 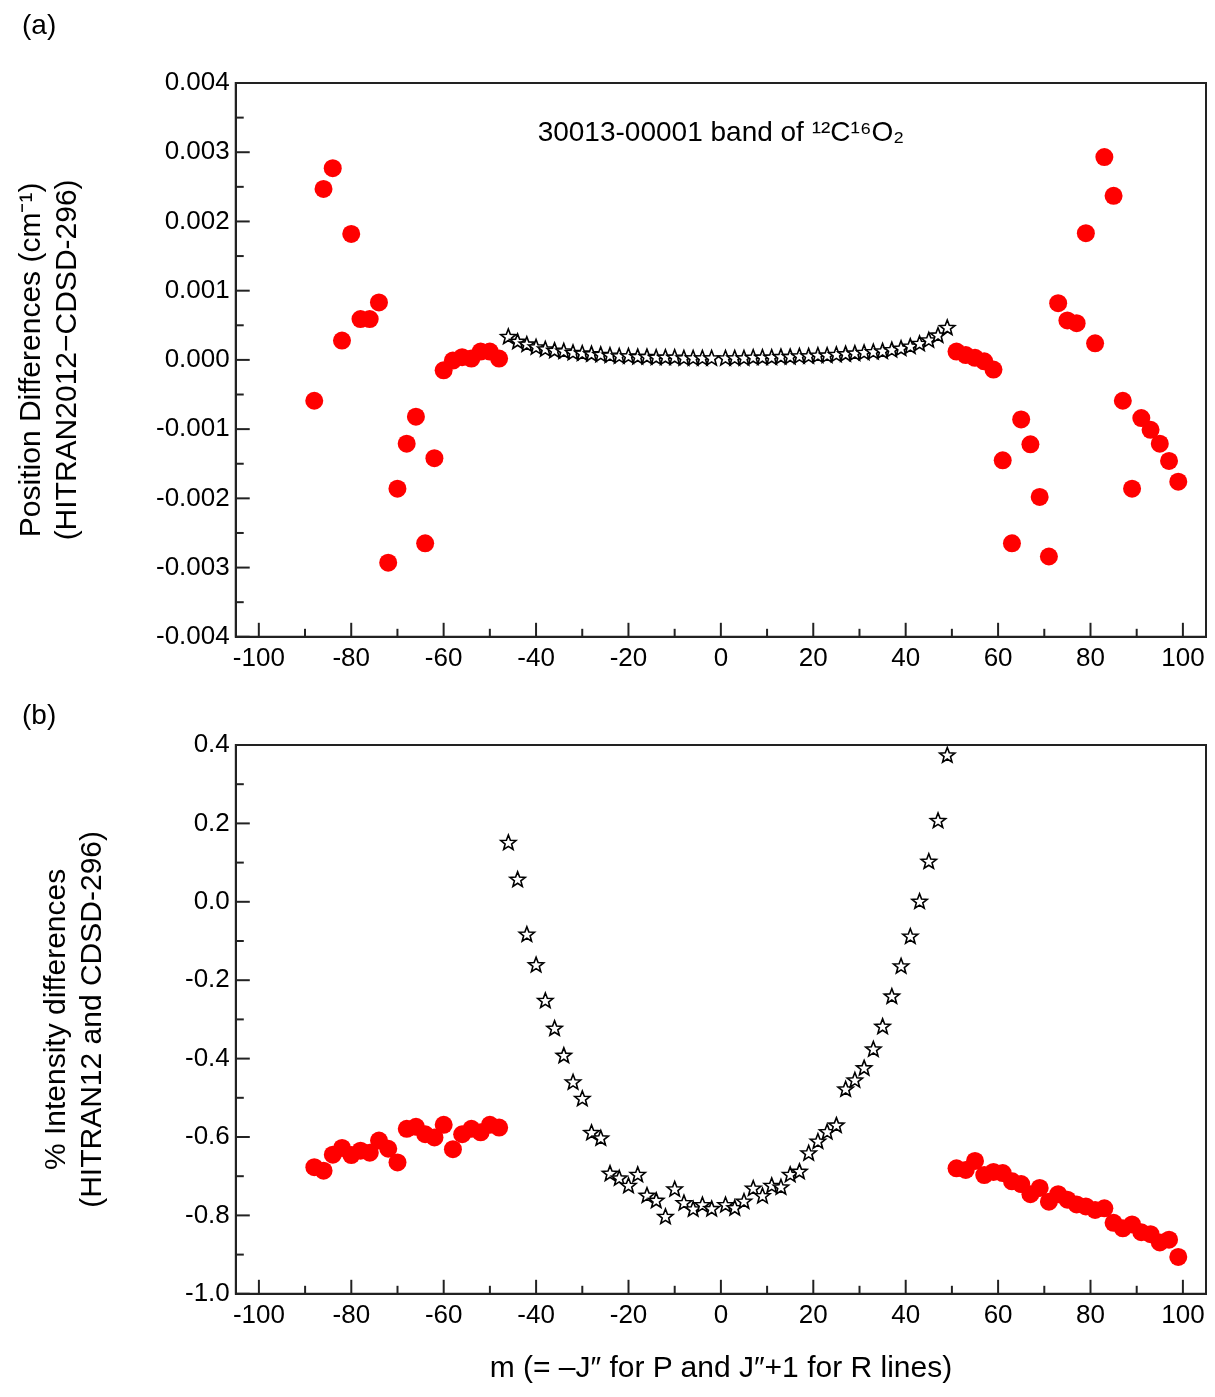 What do you see at coordinates (721, 131) in the screenshot?
I see `annotation: 30013-00001 band of ¹²C¹⁶O₂` at bounding box center [721, 131].